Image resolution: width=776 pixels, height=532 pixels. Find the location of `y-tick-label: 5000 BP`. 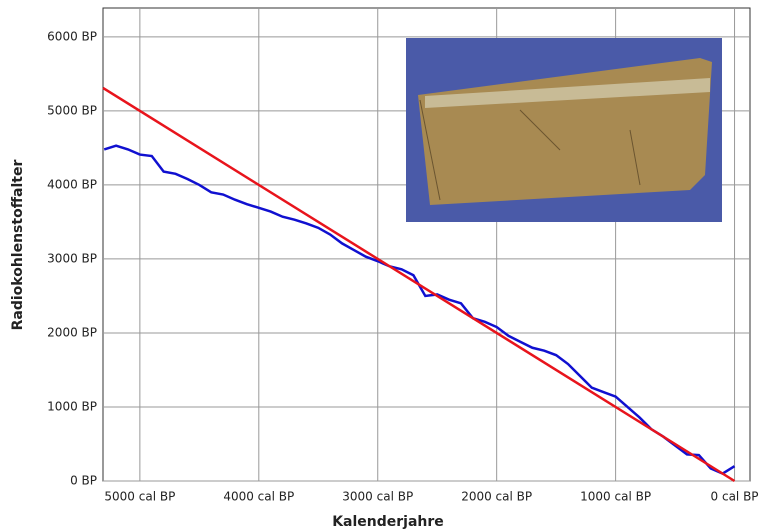

y-tick-label: 5000 BP is located at coordinates (72, 110).